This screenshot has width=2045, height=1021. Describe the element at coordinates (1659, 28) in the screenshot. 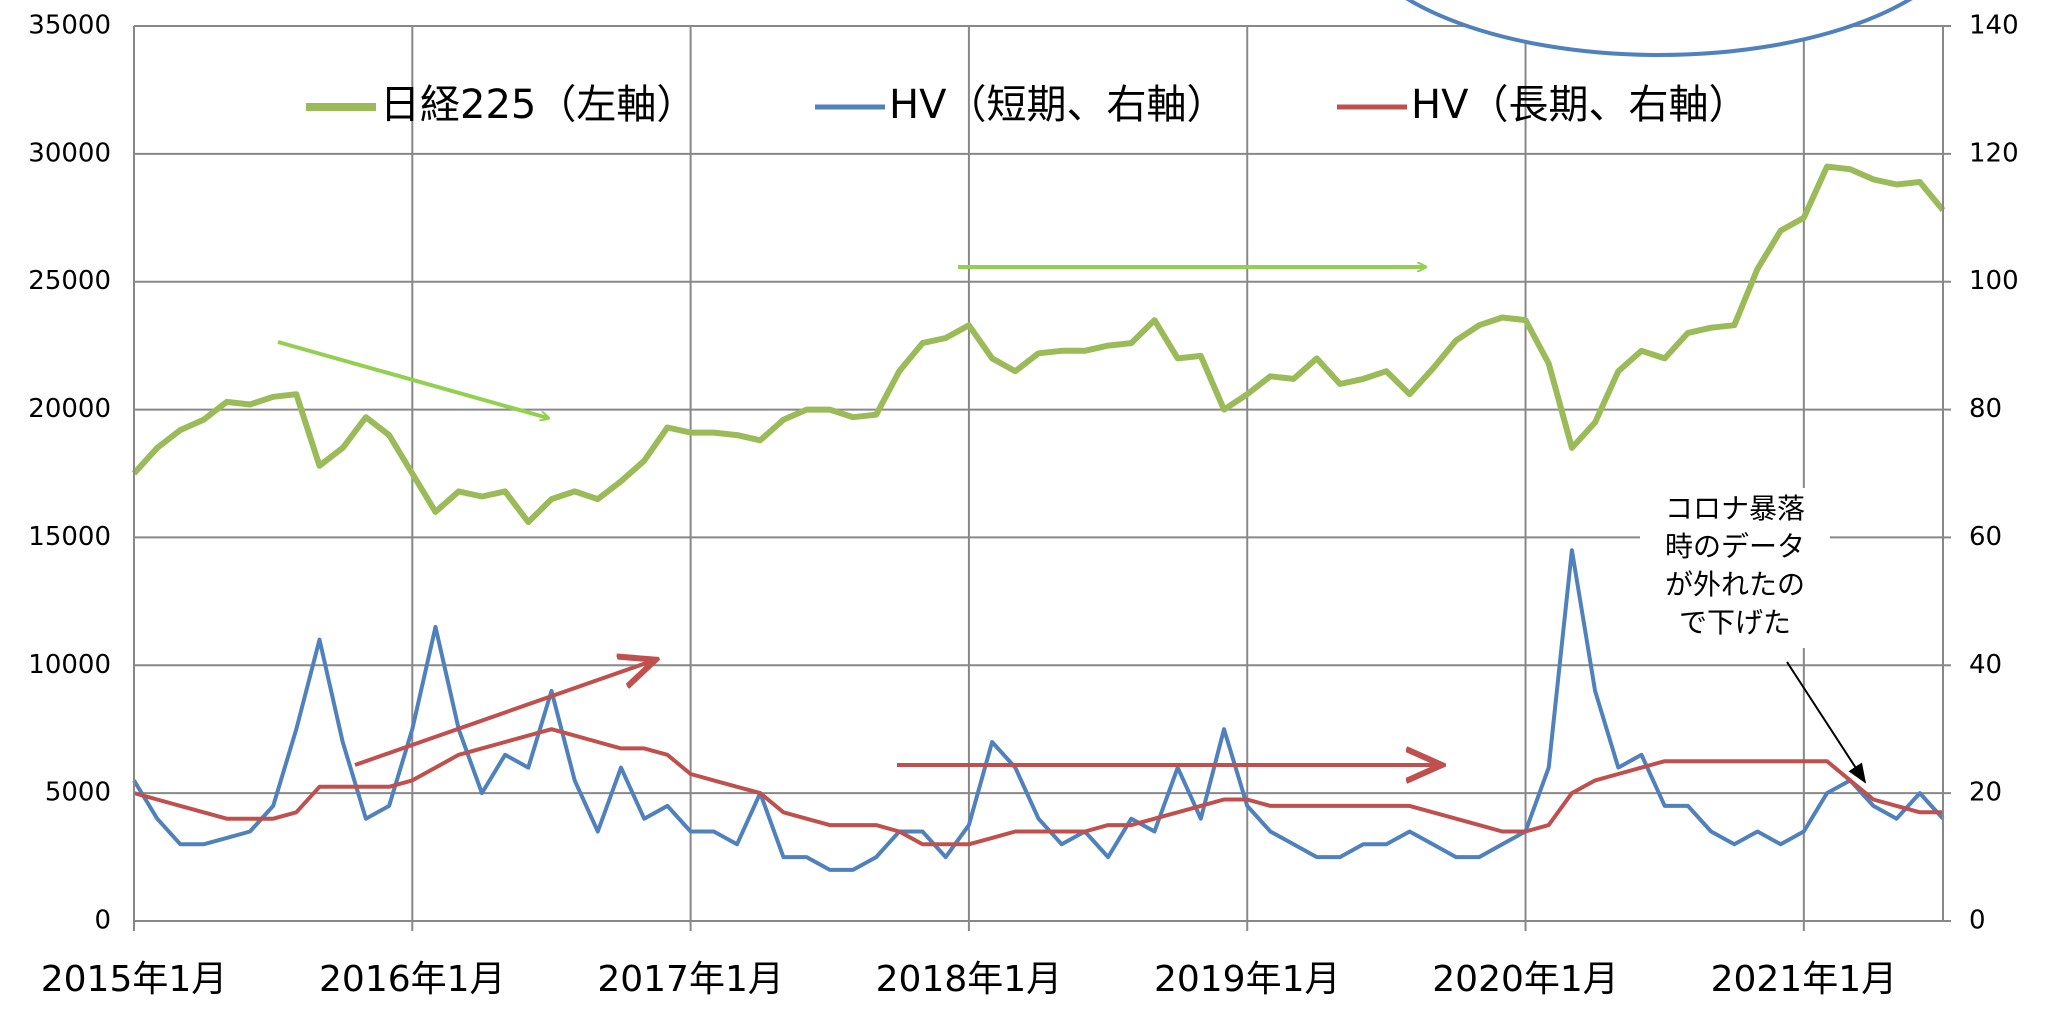

I see `callout-ellipse` at that location.